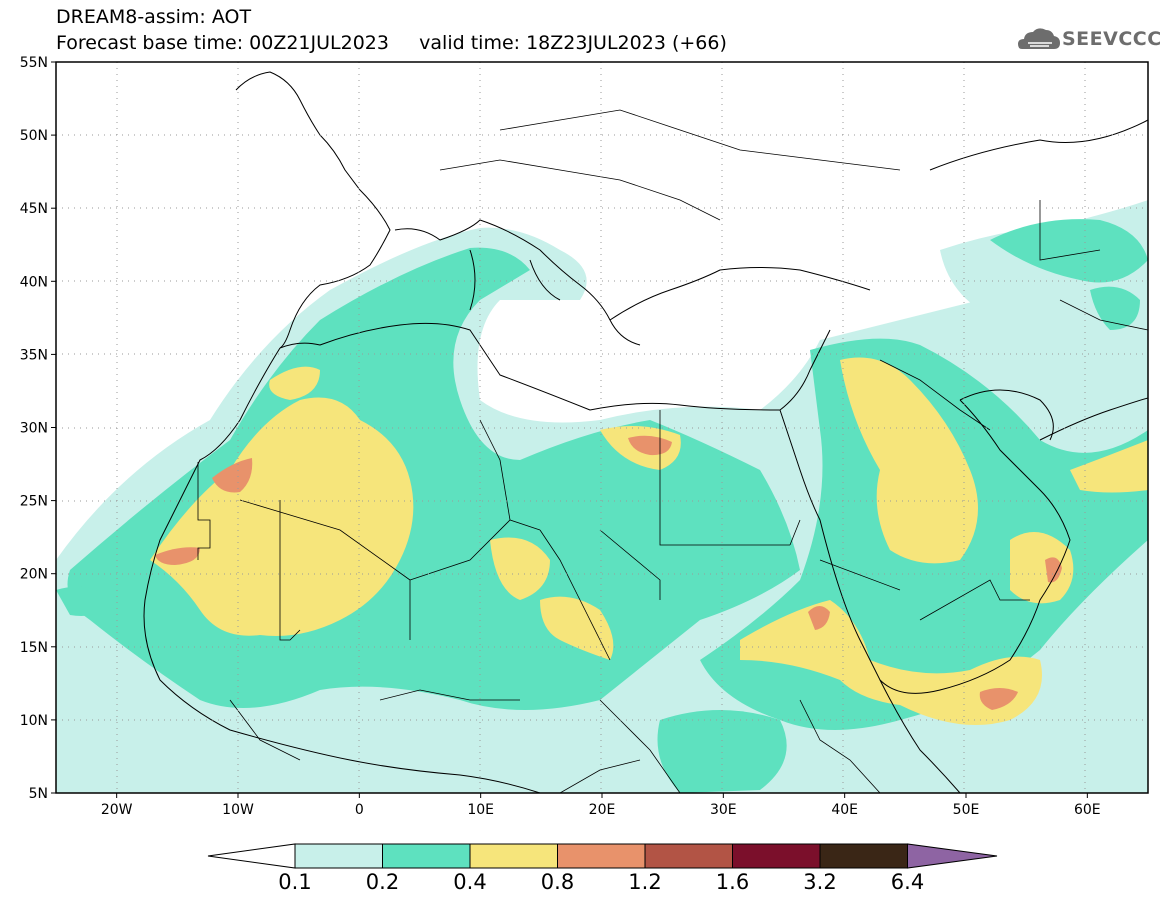  I want to click on lat-label: 15N, so click(34, 648).